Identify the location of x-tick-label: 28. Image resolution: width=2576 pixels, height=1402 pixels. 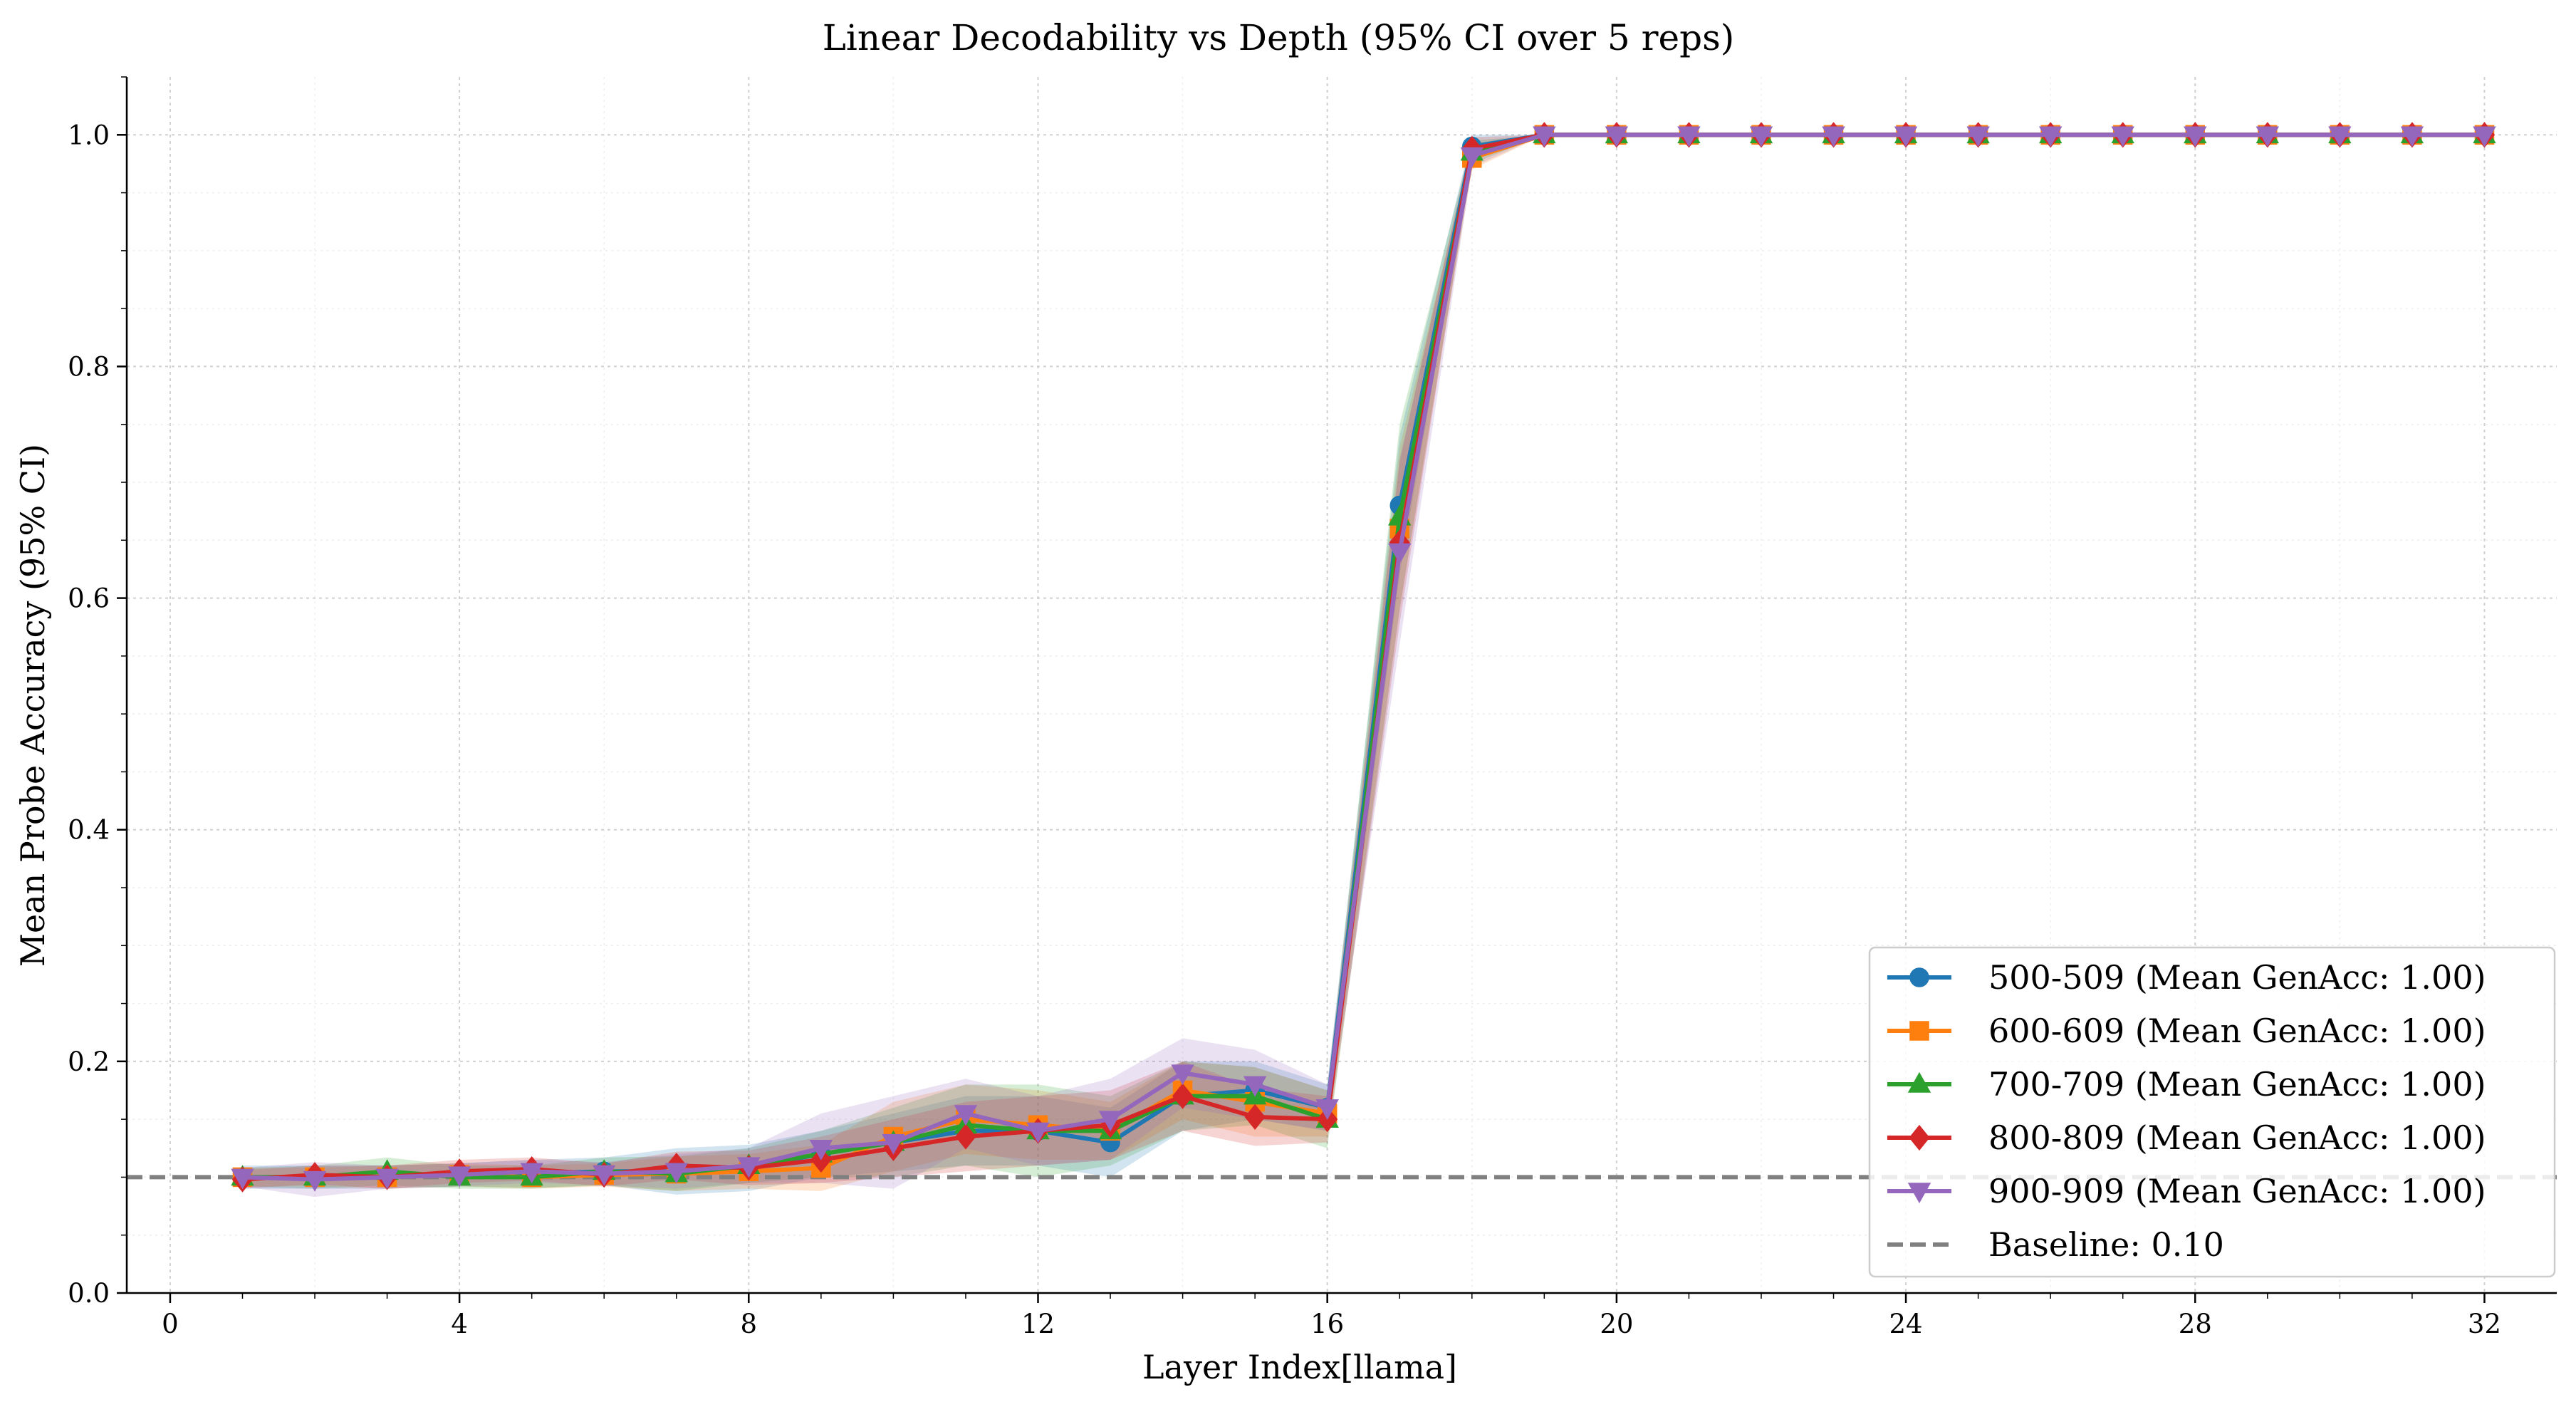
(2195, 1324).